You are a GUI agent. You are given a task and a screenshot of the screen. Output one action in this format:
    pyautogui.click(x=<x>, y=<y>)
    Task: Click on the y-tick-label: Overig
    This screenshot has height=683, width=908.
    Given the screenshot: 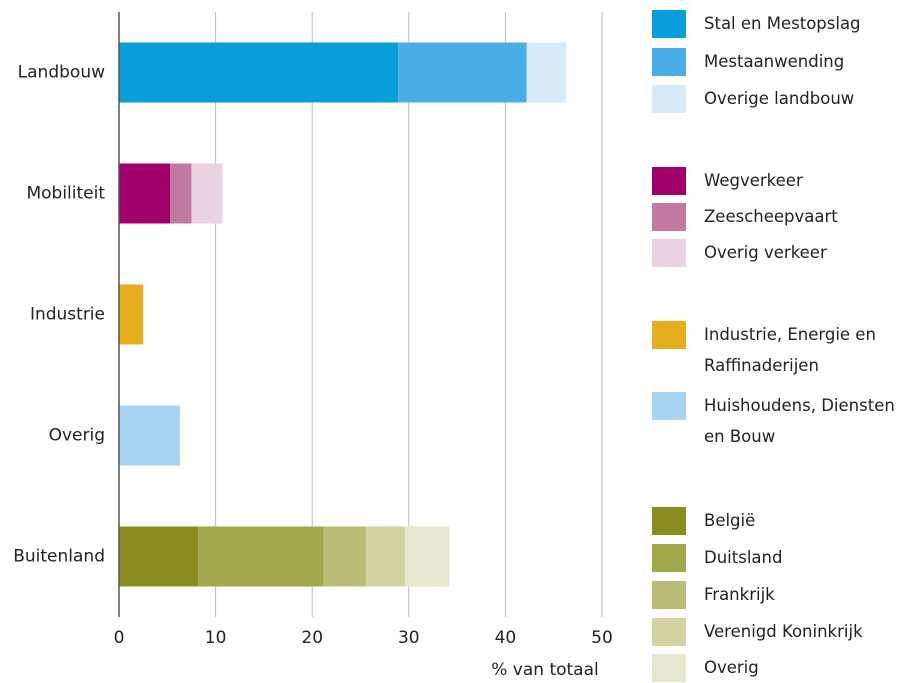 What is the action you would take?
    pyautogui.click(x=77, y=436)
    